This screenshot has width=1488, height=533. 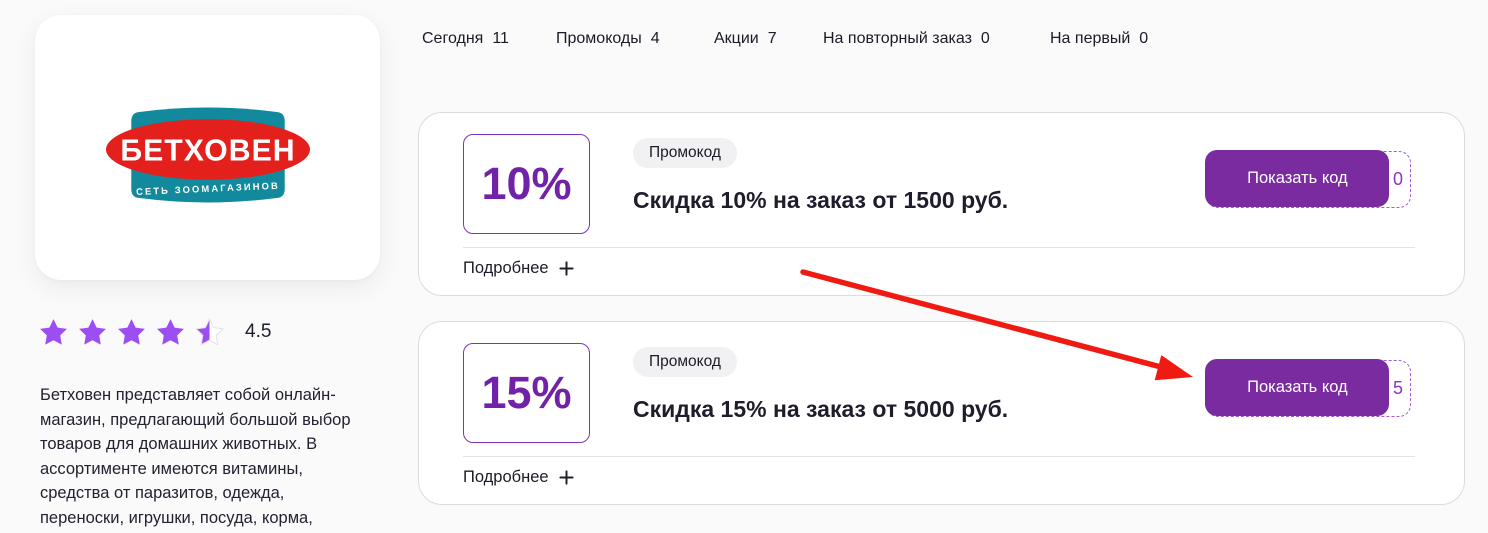 I want to click on code-reveal-widget: 5 Показать код, so click(x=1308, y=388).